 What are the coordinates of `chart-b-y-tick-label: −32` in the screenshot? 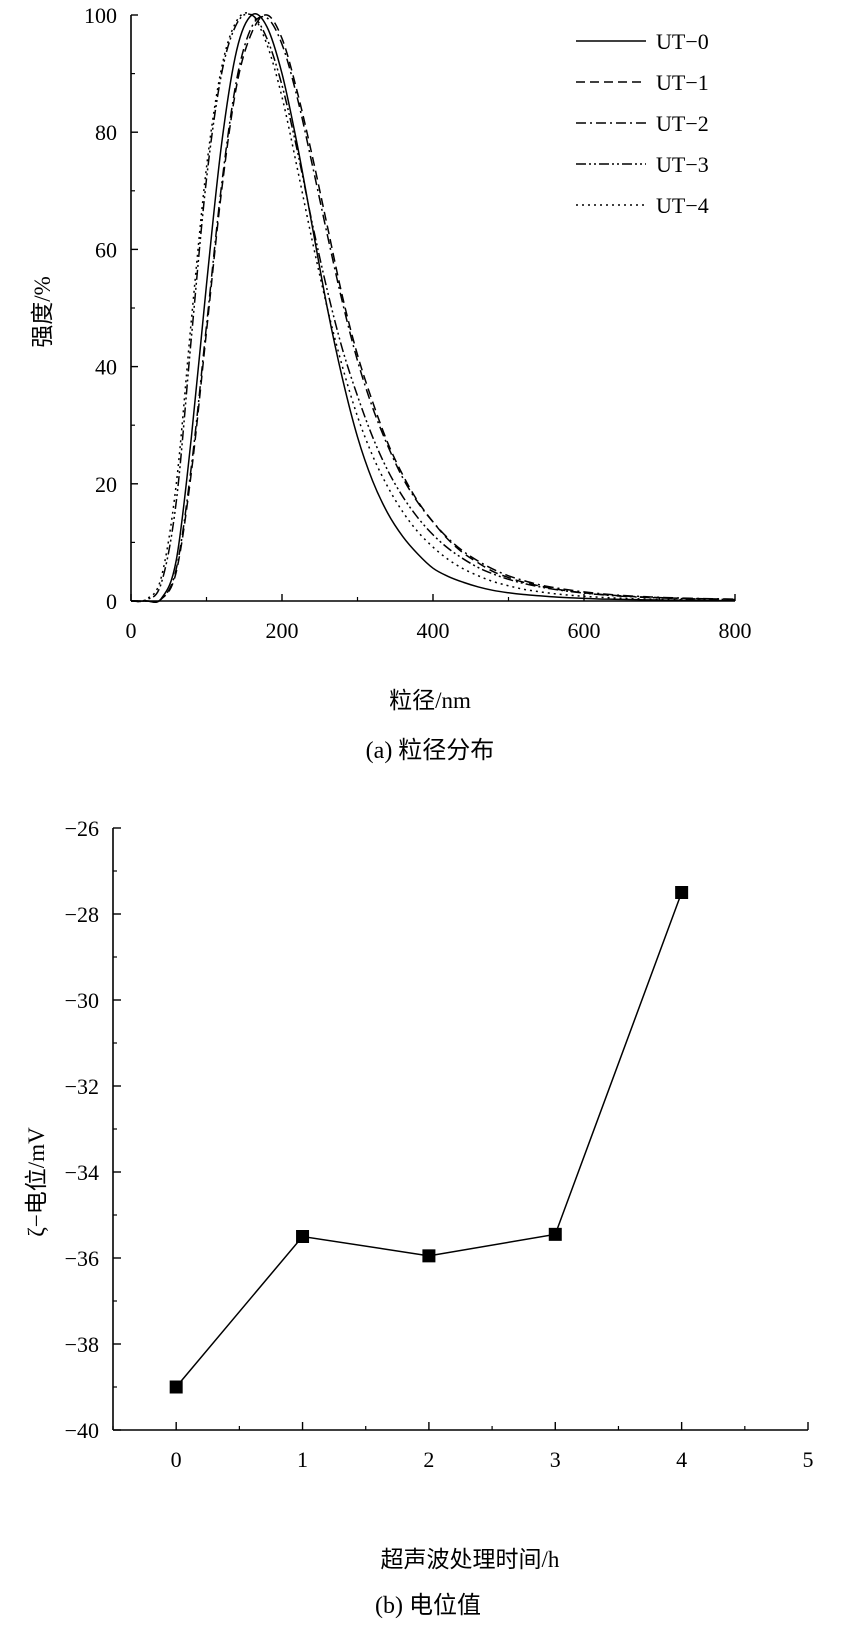 It's located at (82, 1086).